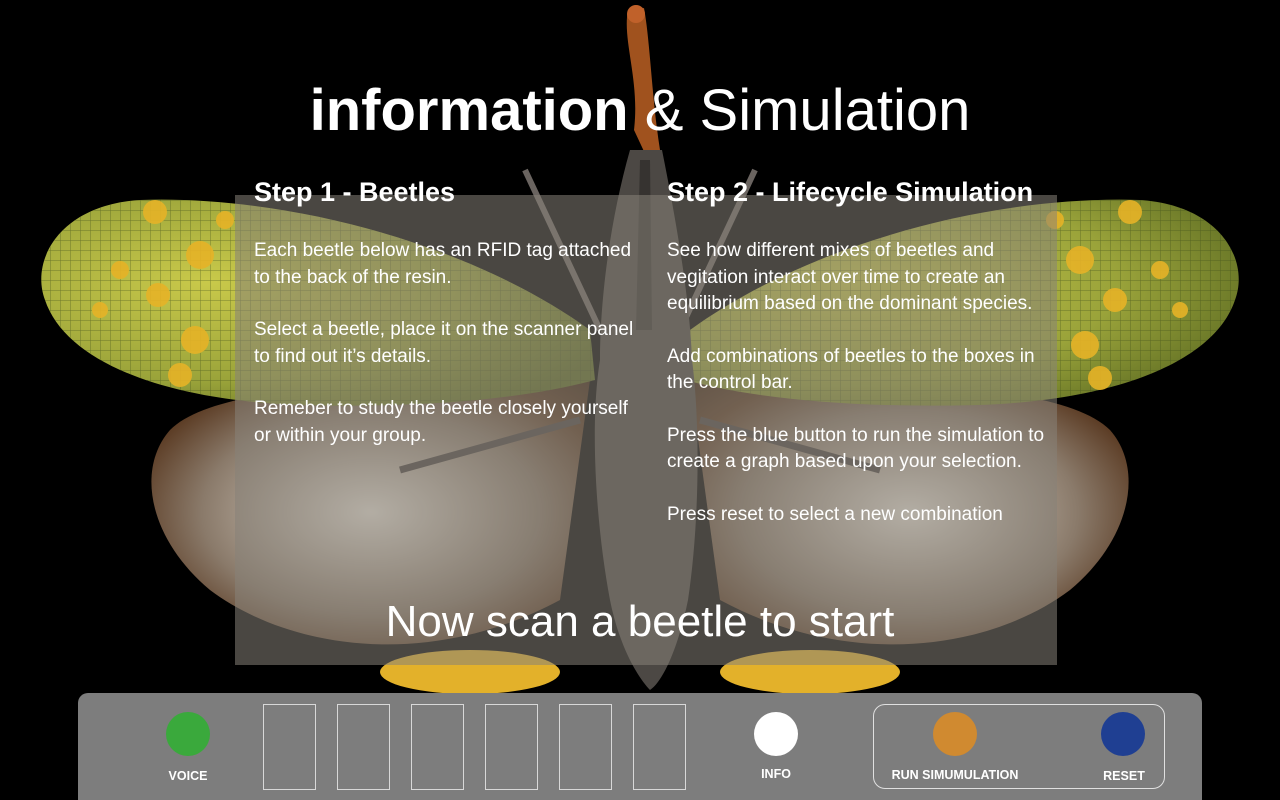 This screenshot has width=1280, height=800. What do you see at coordinates (776, 734) in the screenshot?
I see `info-button` at bounding box center [776, 734].